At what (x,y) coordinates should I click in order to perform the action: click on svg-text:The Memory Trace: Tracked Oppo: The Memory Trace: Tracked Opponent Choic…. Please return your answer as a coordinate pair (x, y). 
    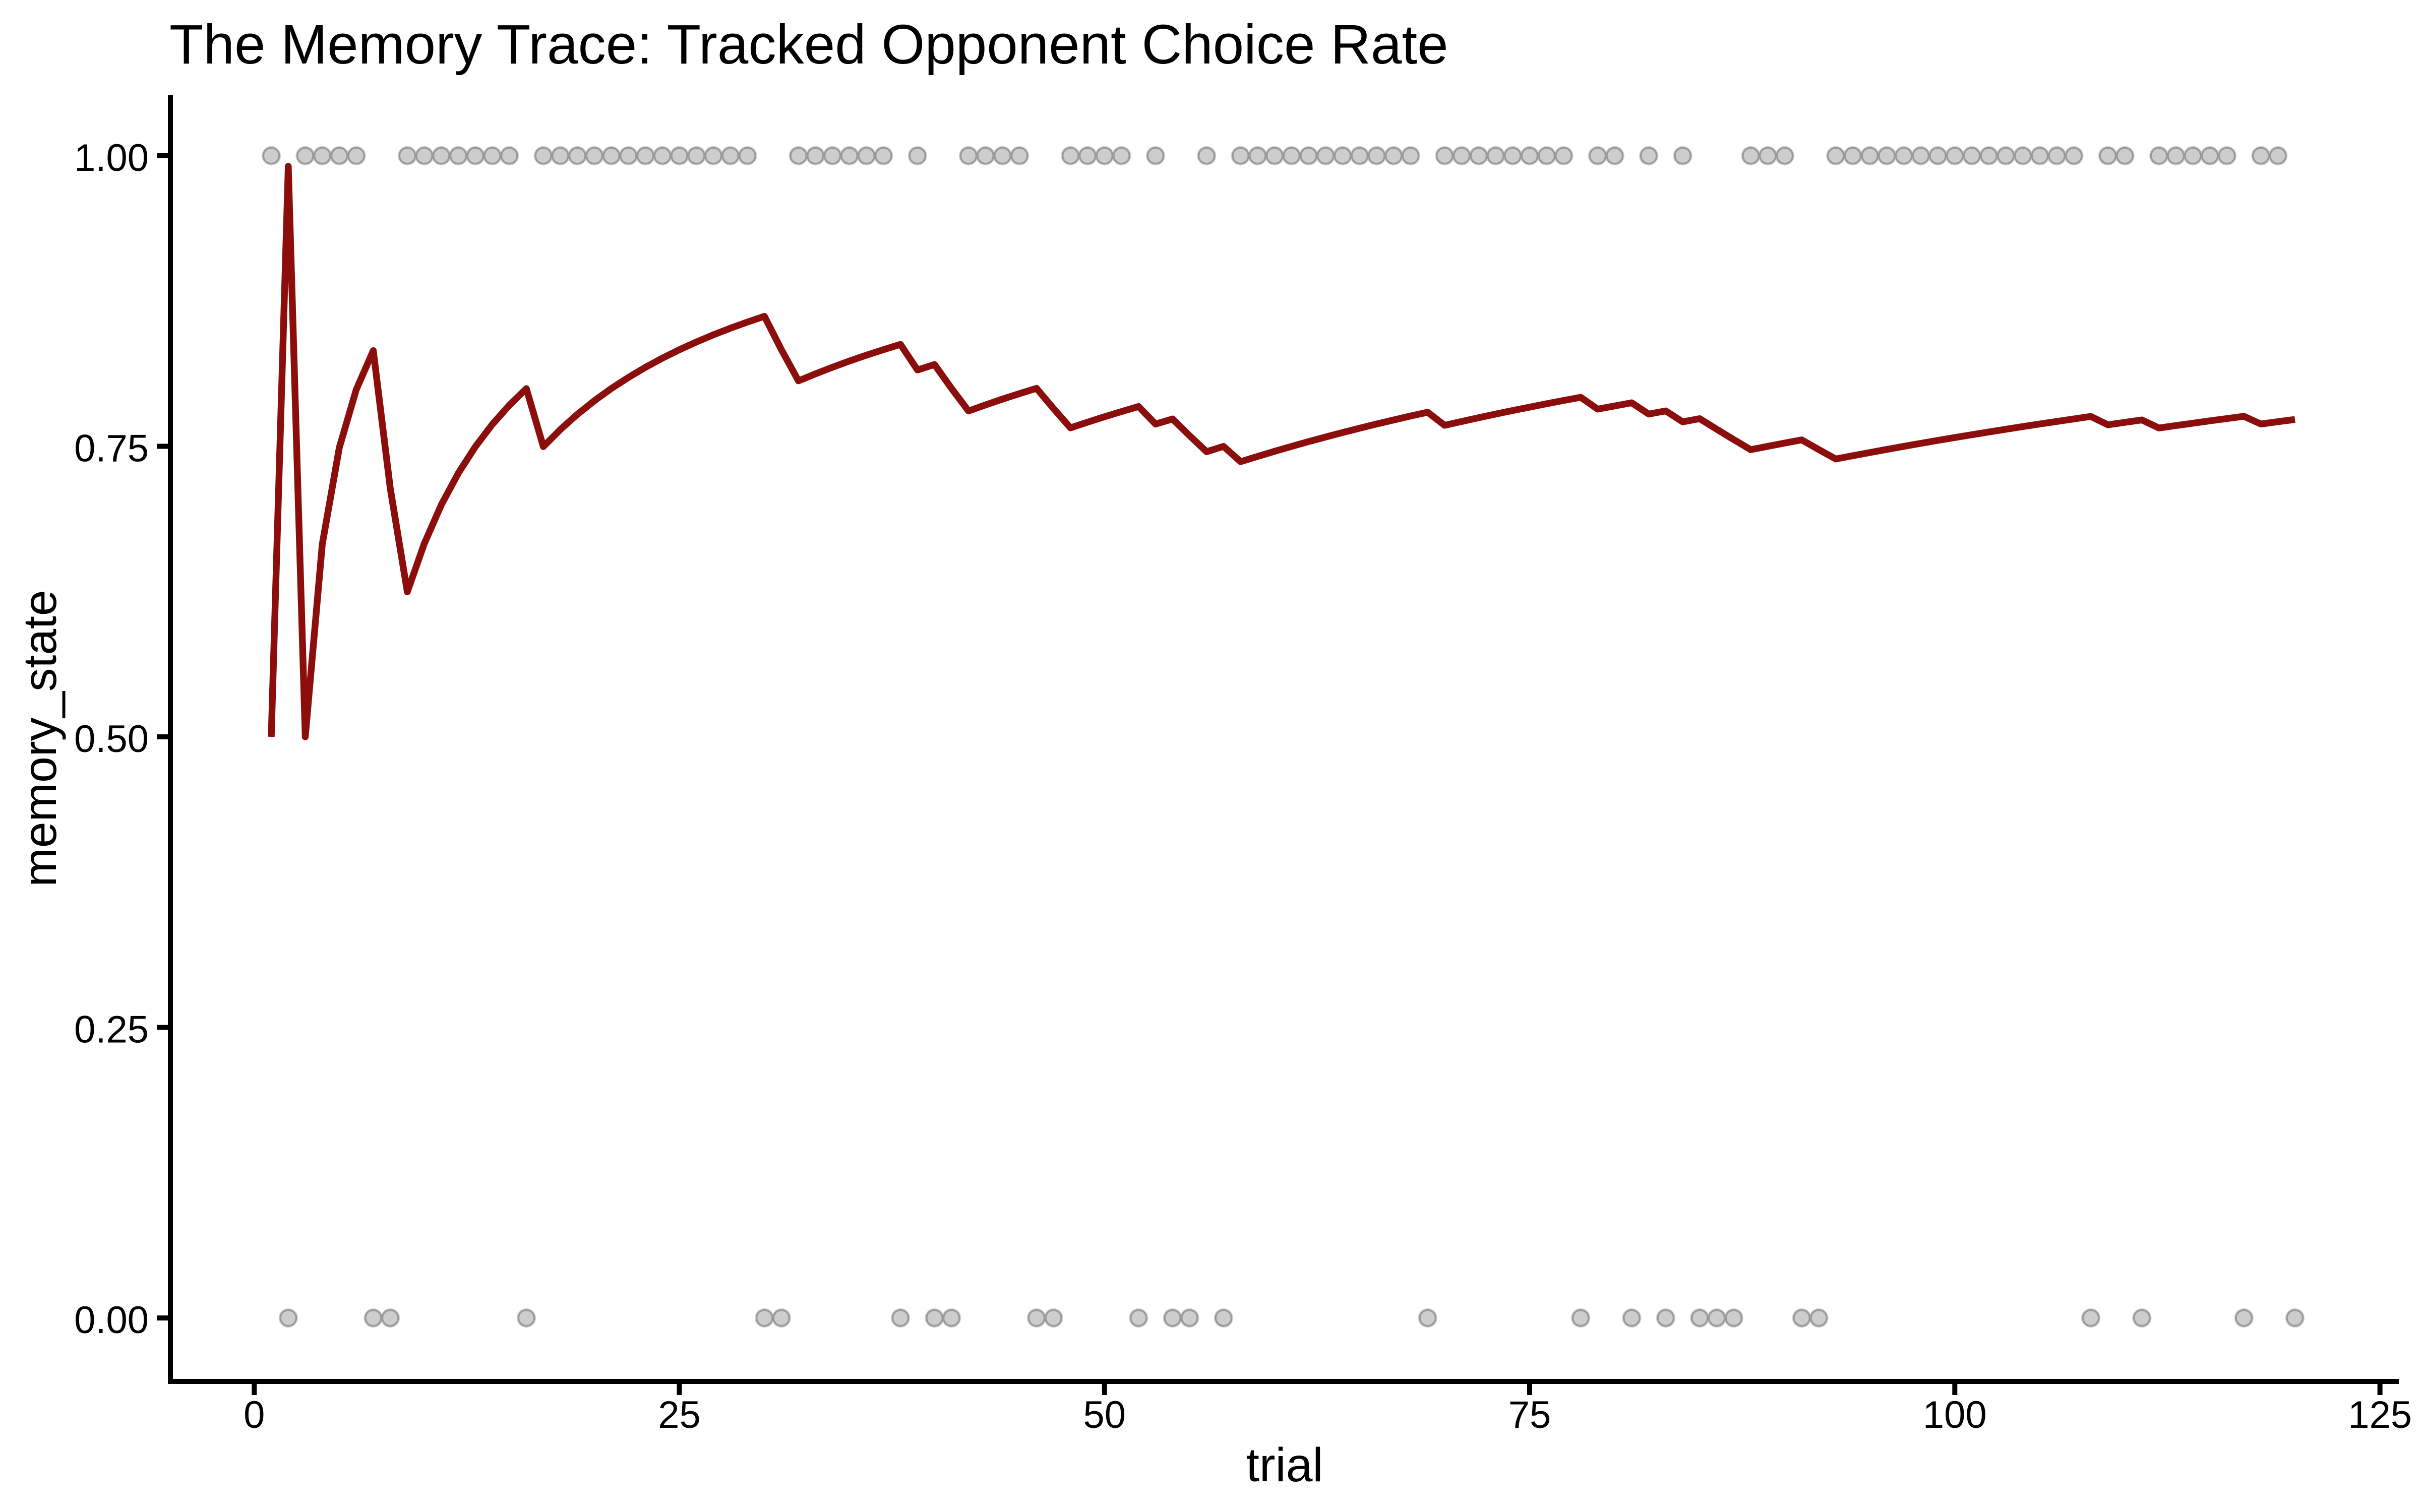
    Looking at the image, I should click on (808, 45).